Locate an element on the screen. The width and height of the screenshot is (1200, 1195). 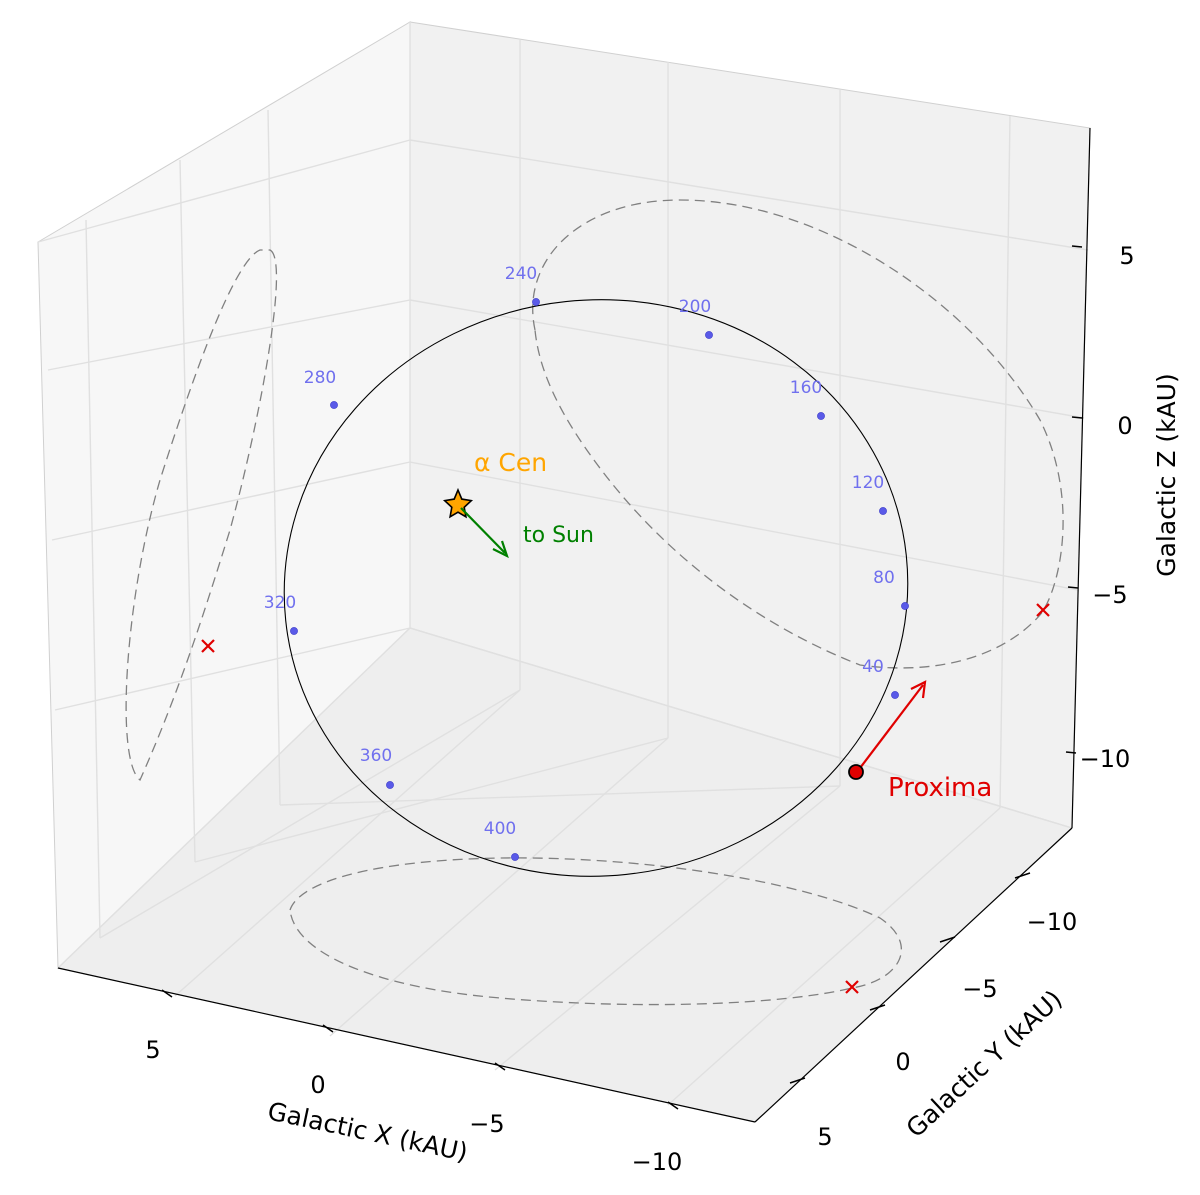
x-tick-label: −10 is located at coordinates (657, 1162).